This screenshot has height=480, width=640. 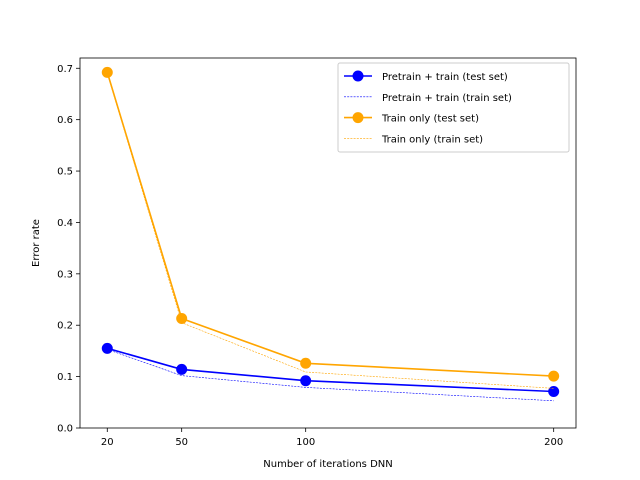 I want to click on y-tick-label: 0.4, so click(x=65, y=223).